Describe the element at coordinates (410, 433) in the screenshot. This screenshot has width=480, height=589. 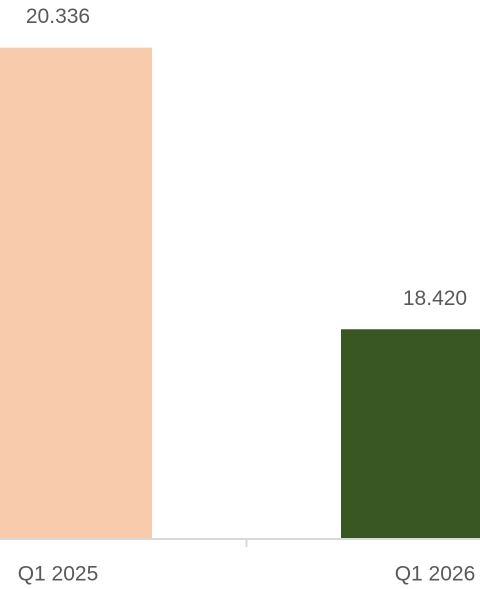
I see `bar` at that location.